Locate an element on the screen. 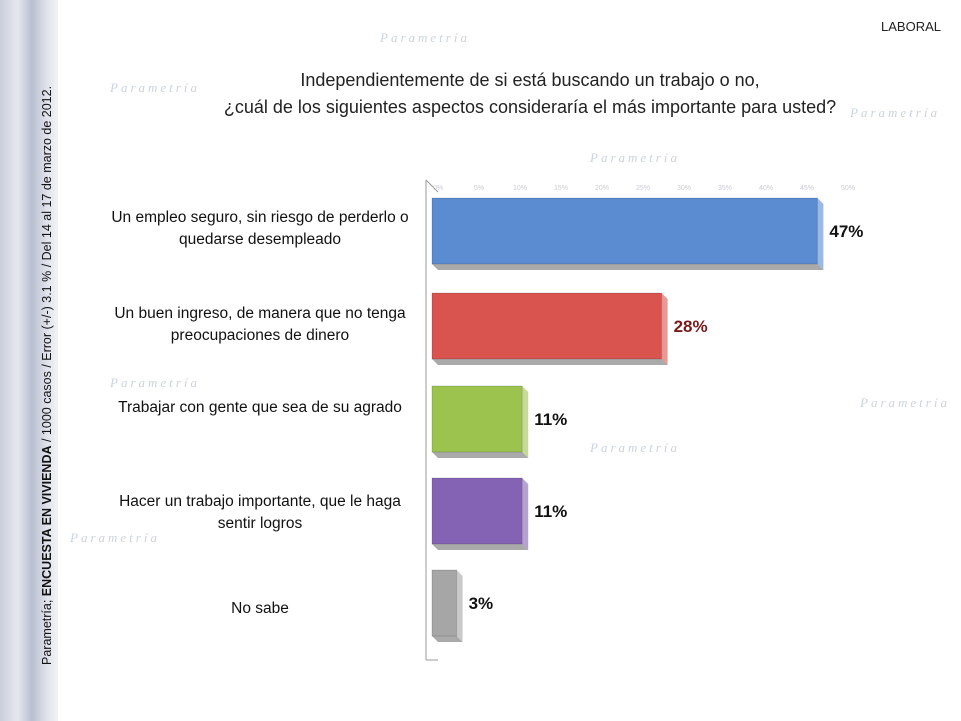  x-tick-label: 10% is located at coordinates (520, 188).